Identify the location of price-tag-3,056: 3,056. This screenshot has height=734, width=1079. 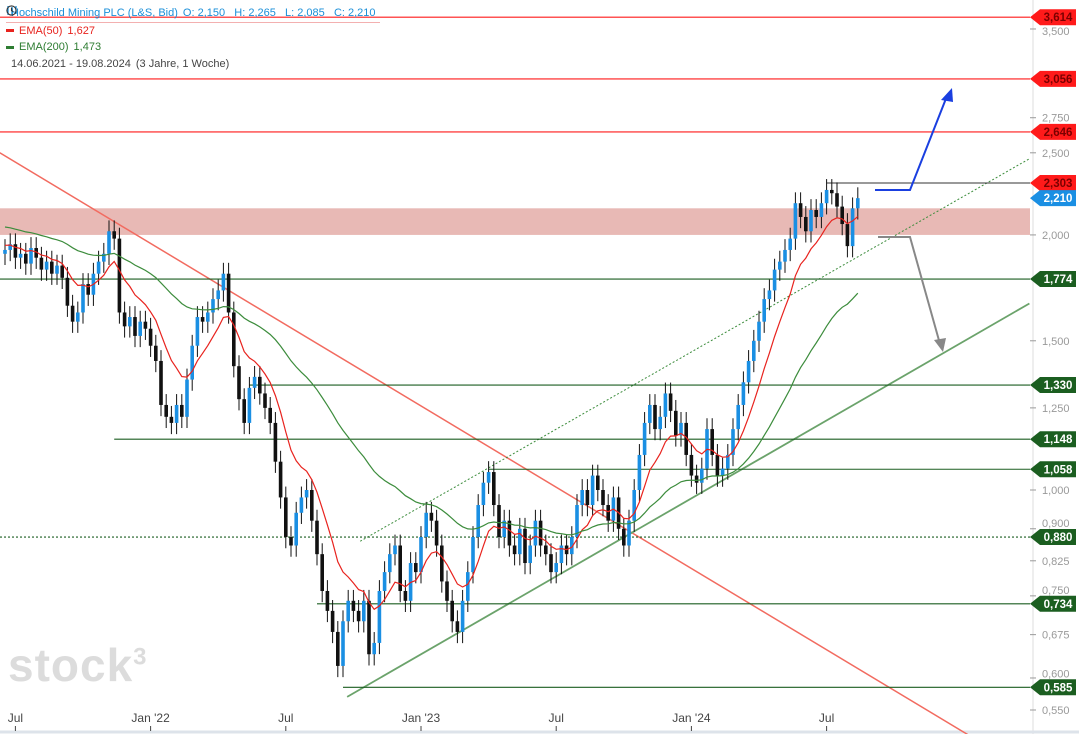
(1053, 78).